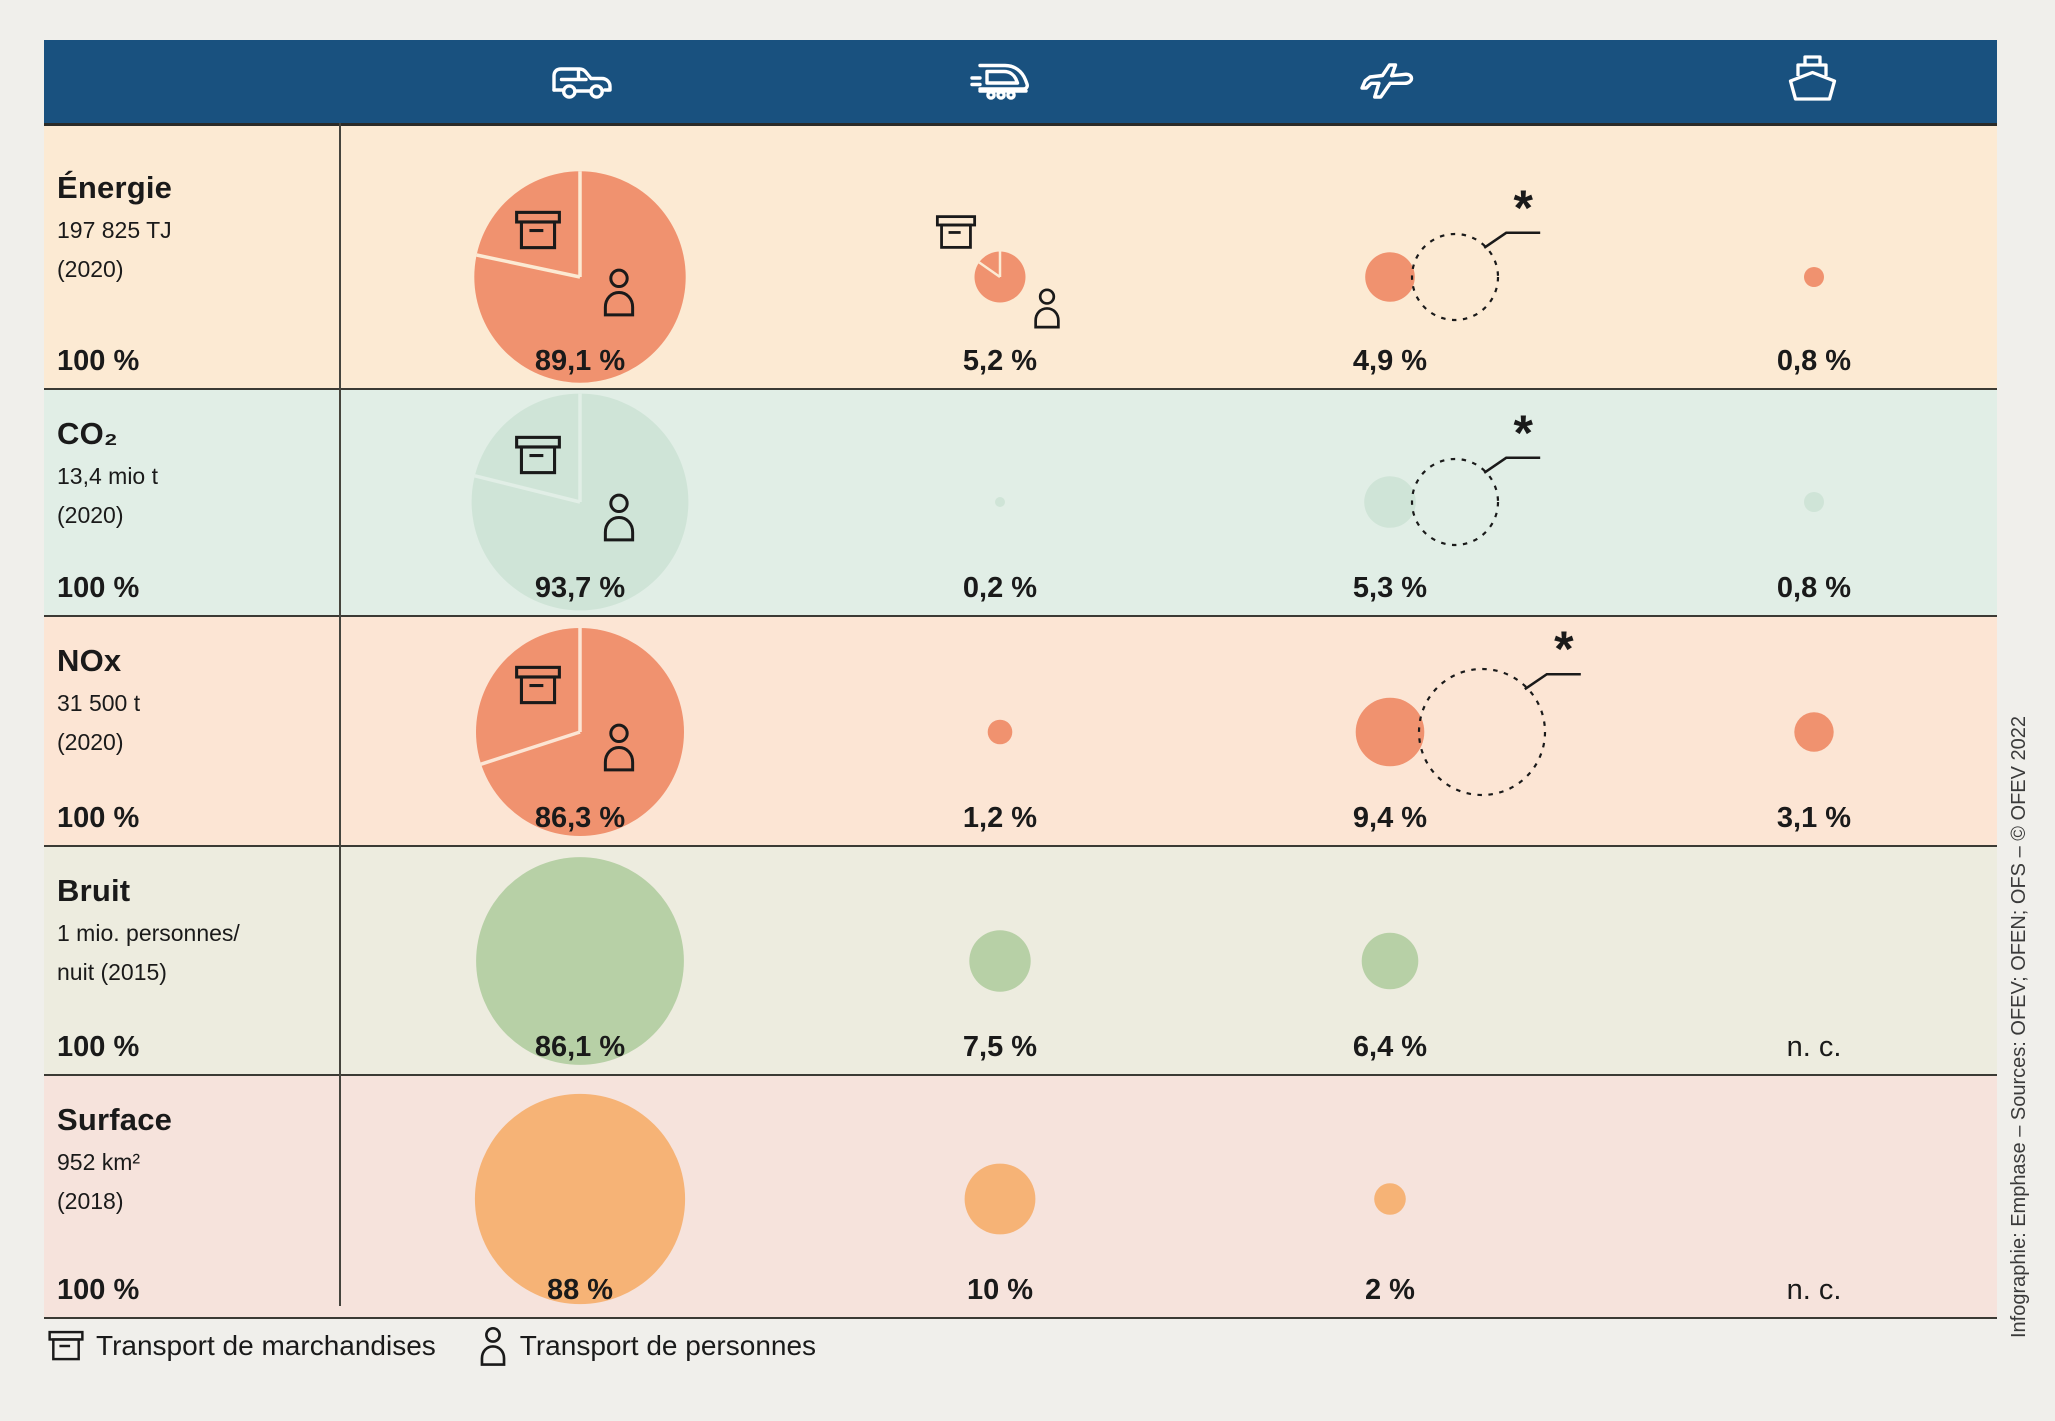 The width and height of the screenshot is (2055, 1421). What do you see at coordinates (266, 1345) in the screenshot?
I see `legend-goods-label: Transport de marchandises` at bounding box center [266, 1345].